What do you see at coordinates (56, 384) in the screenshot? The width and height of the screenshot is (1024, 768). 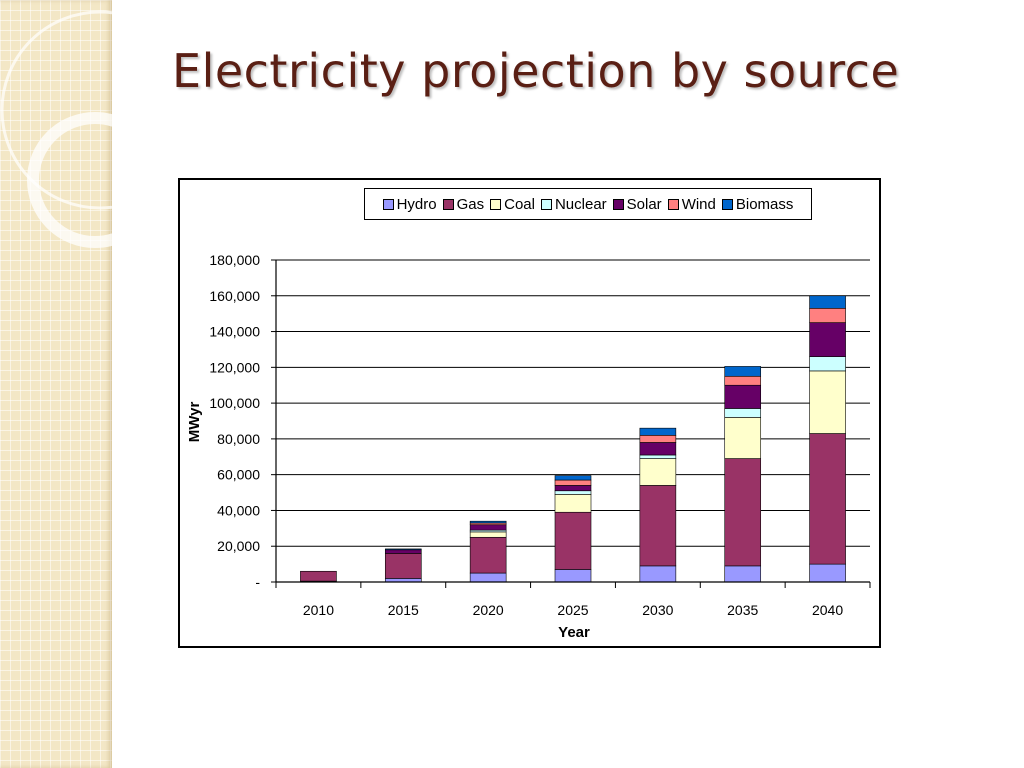 I see `decorative-side-band` at bounding box center [56, 384].